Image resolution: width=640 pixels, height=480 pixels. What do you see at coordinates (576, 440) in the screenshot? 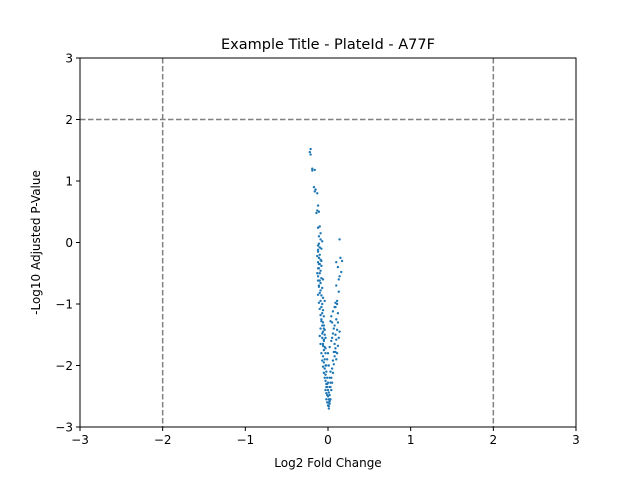
I see `x-tick-label: 3` at bounding box center [576, 440].